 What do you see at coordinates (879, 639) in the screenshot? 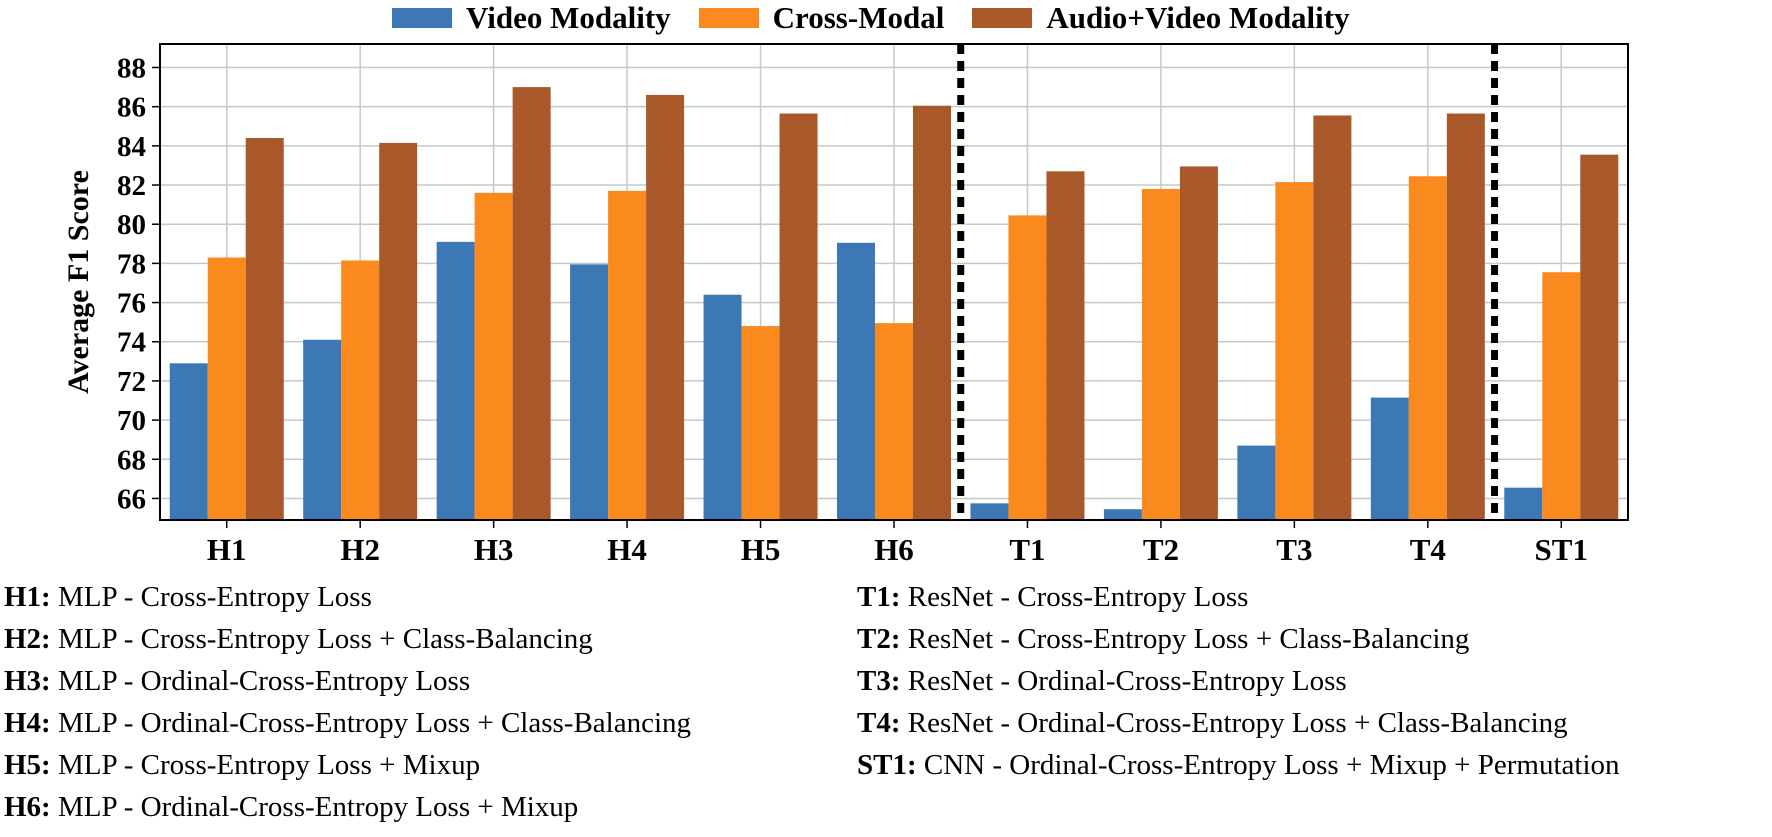
I see `note-code: T2:` at bounding box center [879, 639].